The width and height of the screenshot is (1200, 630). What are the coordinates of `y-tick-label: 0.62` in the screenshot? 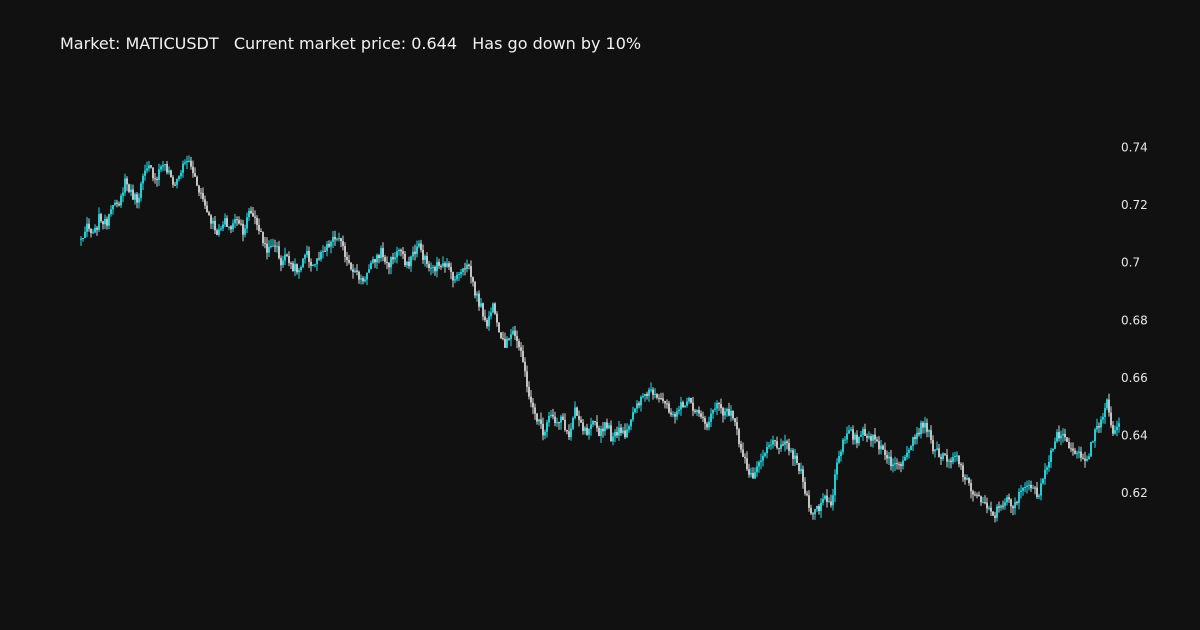 It's located at (1134, 493).